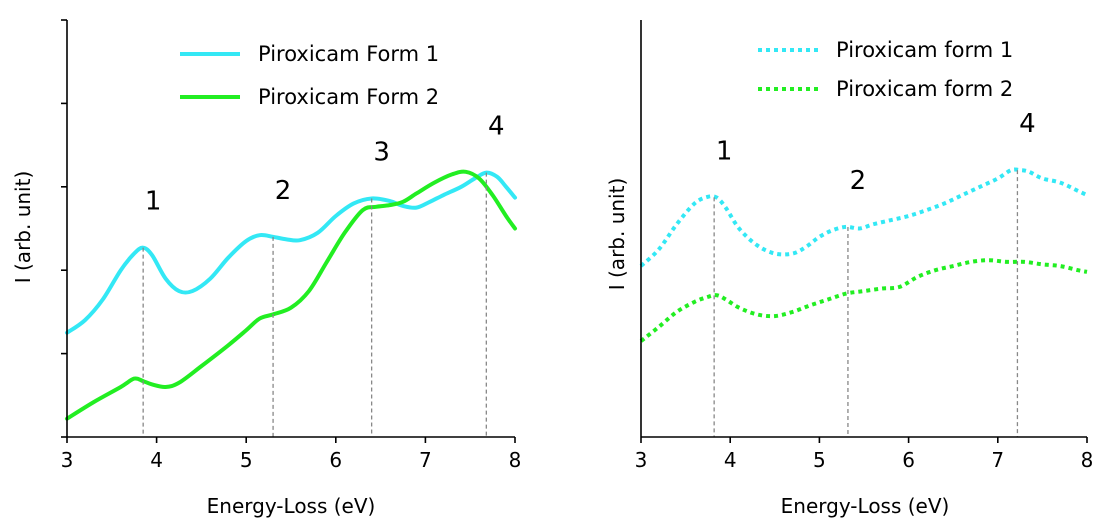 The image size is (1097, 521). I want to click on left-chart-x-tick-label-8: 8, so click(515, 460).